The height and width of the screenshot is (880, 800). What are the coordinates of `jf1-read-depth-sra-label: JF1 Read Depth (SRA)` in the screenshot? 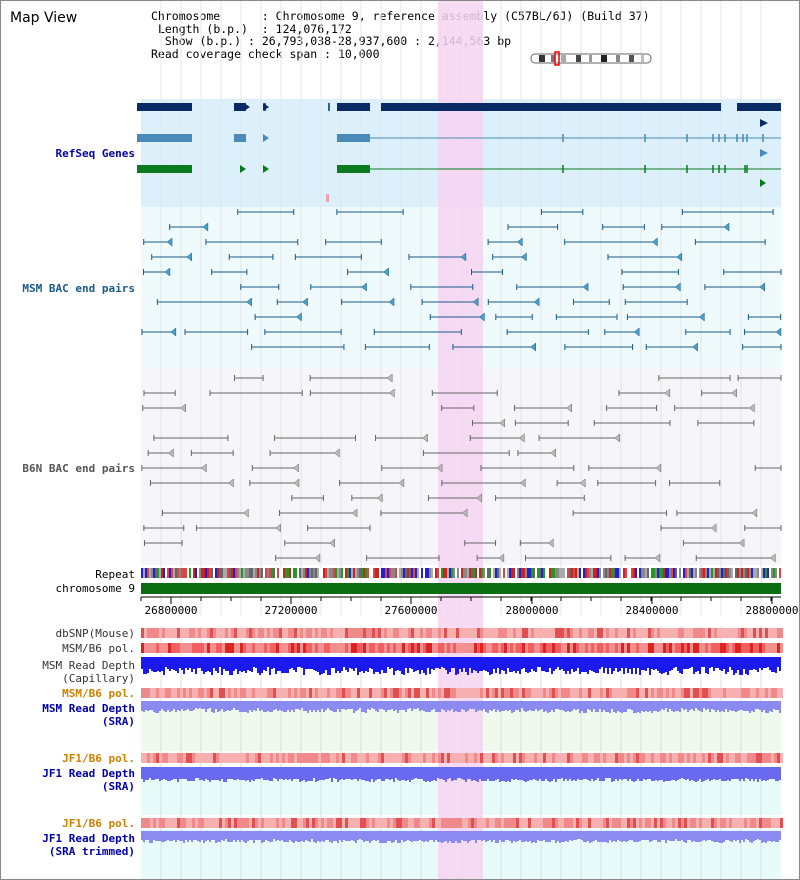 It's located at (88, 780).